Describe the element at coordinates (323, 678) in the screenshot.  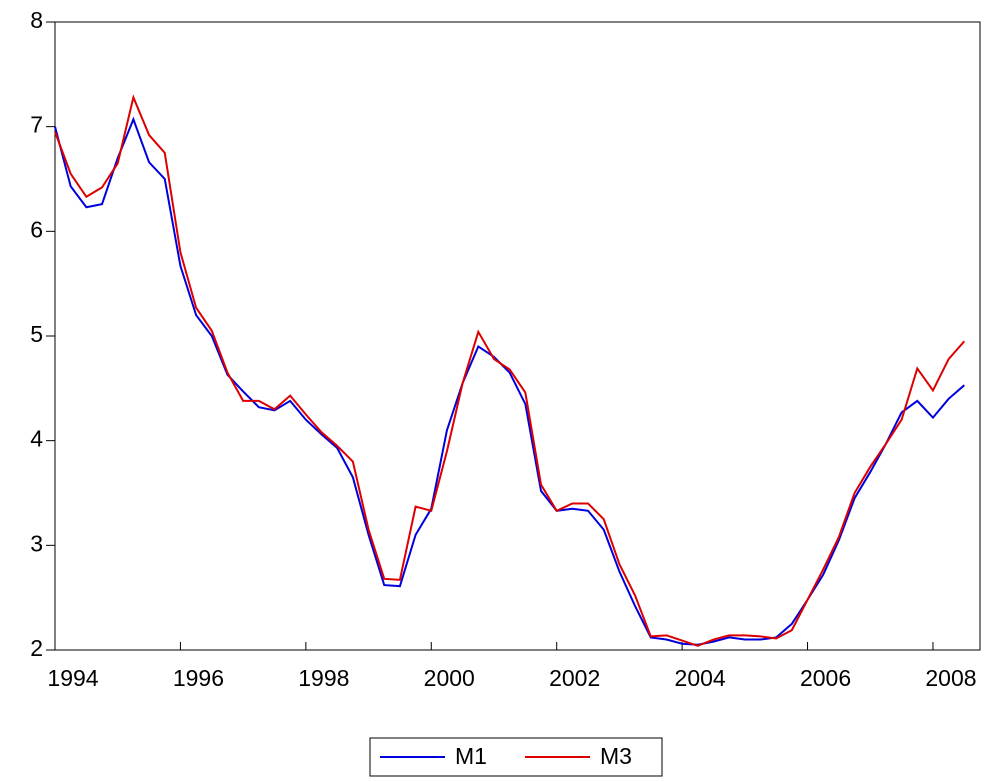
I see `x-tick-label: 1998` at that location.